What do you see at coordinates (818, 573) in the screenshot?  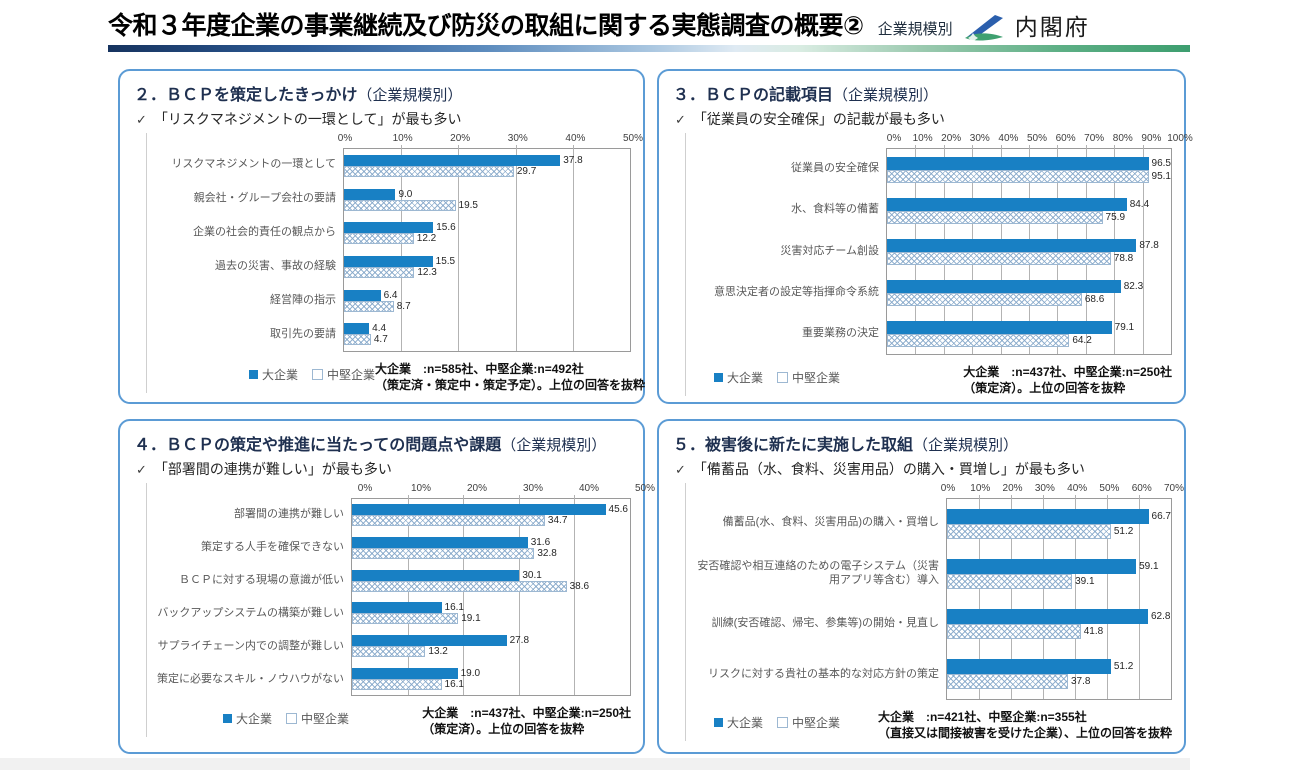 I see `category-label: 安否確認や相互連絡のための電子システム（災害用アプリ等含む）導入` at bounding box center [818, 573].